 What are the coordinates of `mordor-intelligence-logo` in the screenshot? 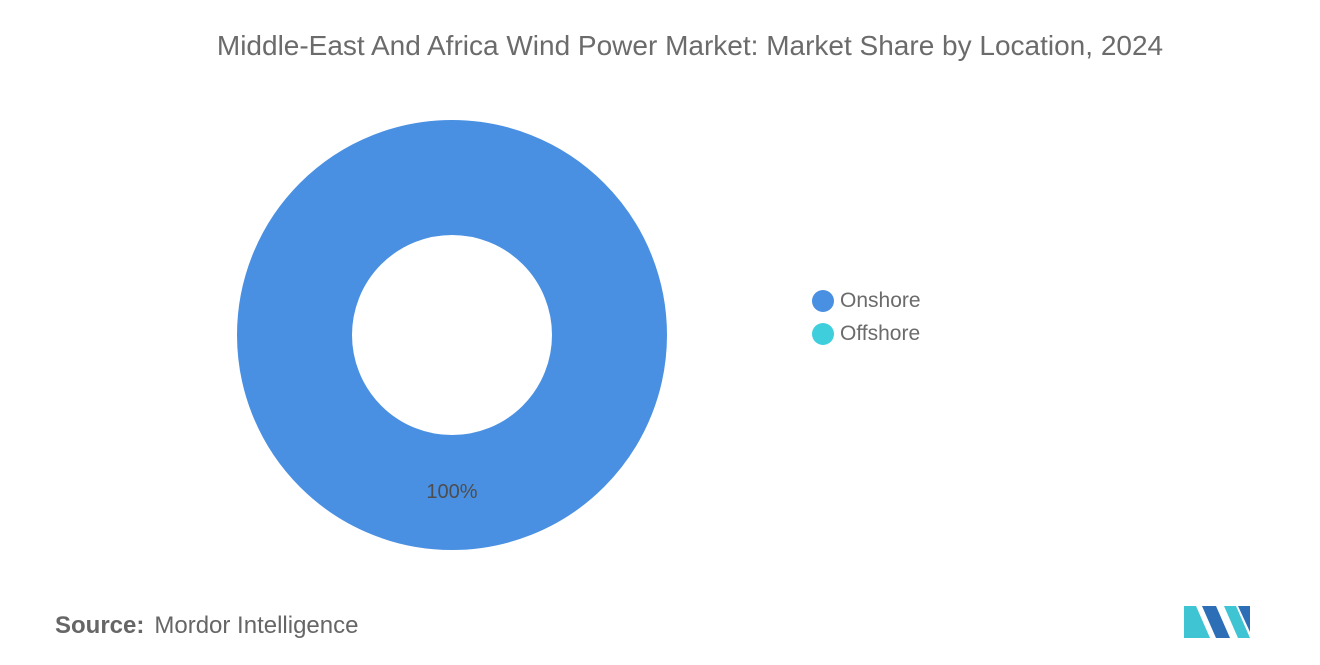 It's located at (1217, 622).